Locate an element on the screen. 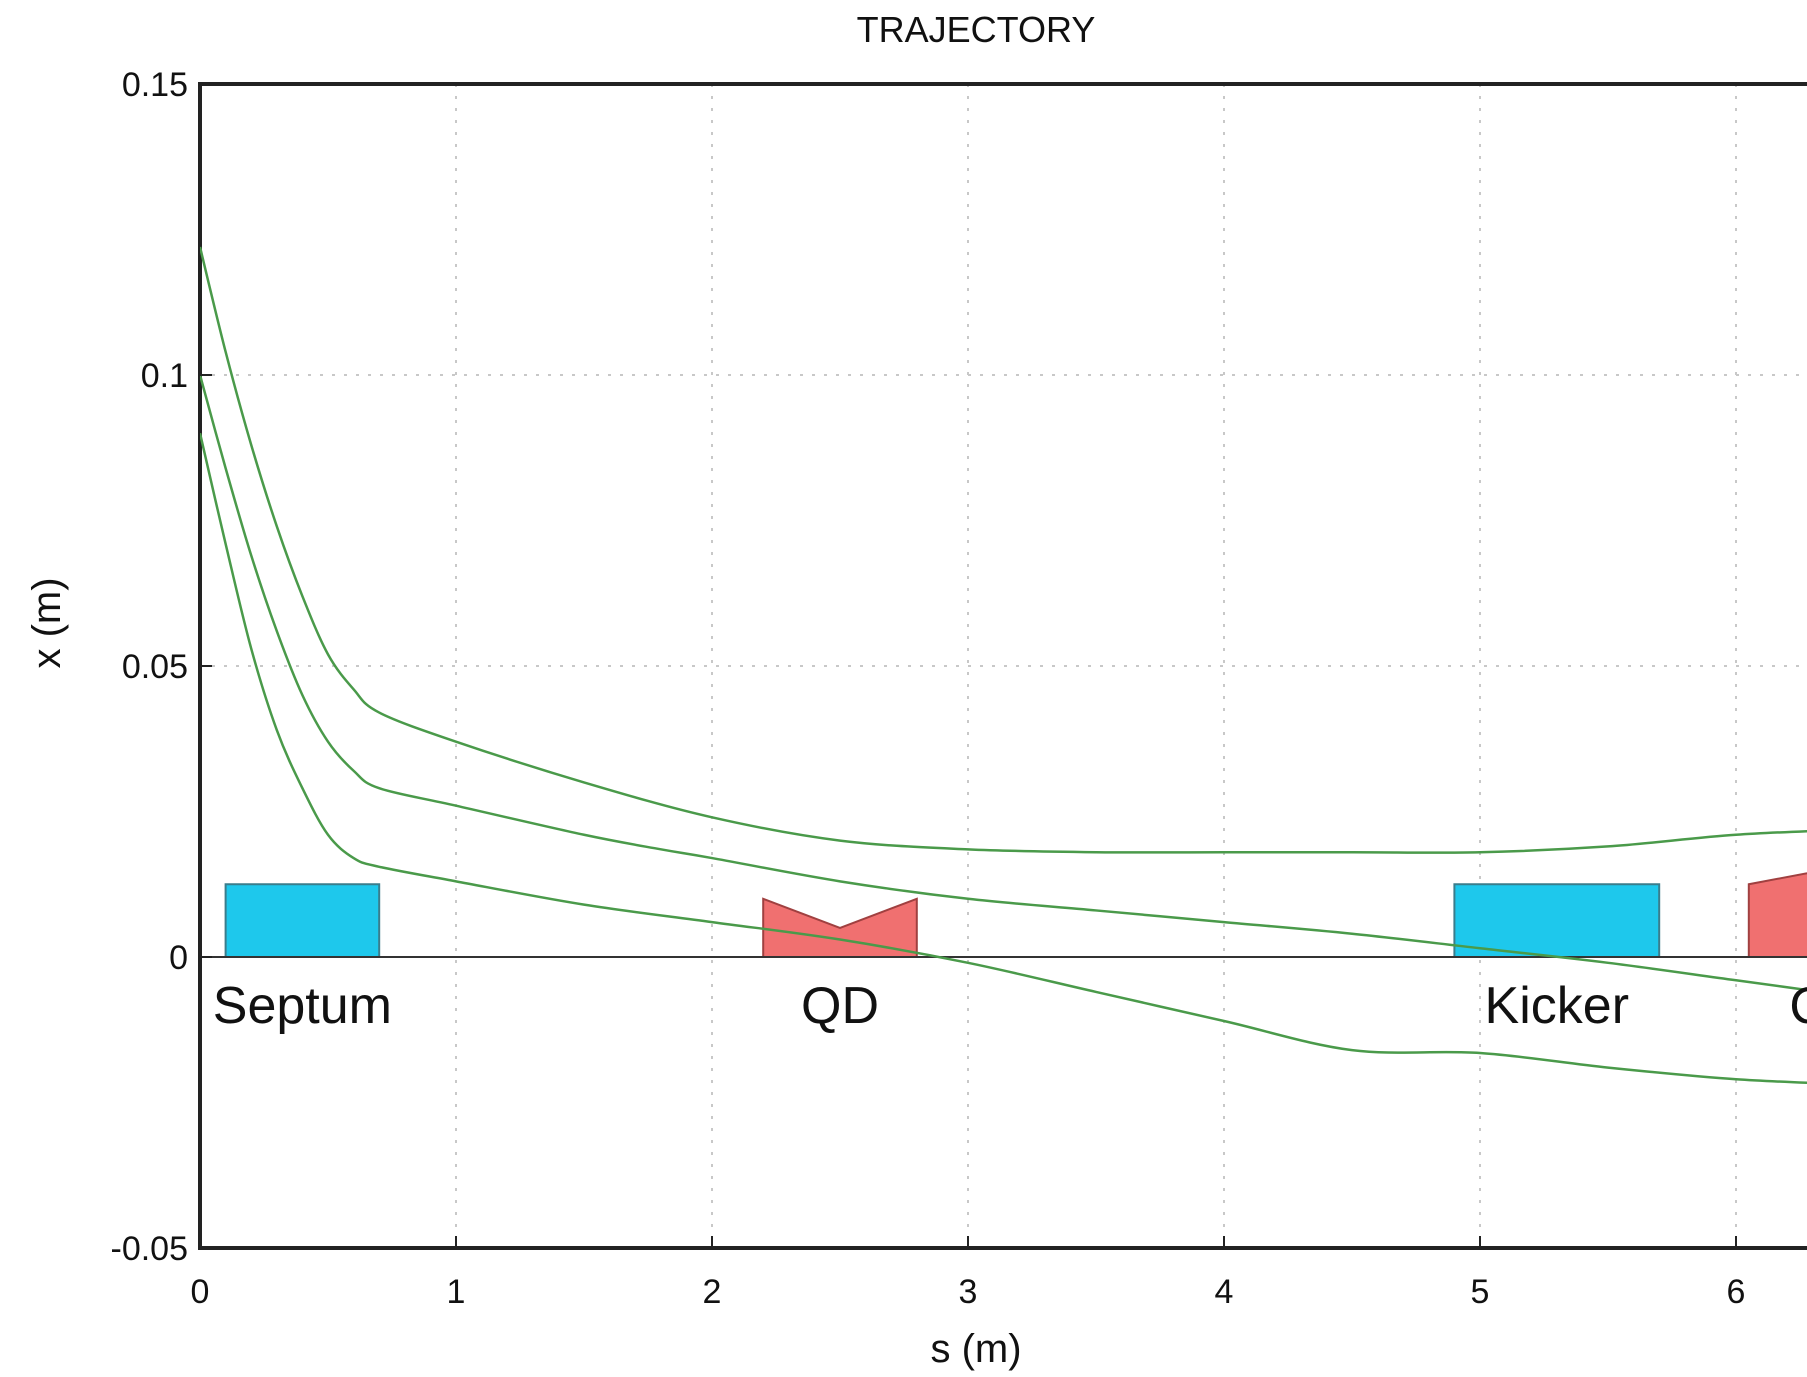 The image size is (1807, 1377). element-qf is located at coordinates (1777, 915).